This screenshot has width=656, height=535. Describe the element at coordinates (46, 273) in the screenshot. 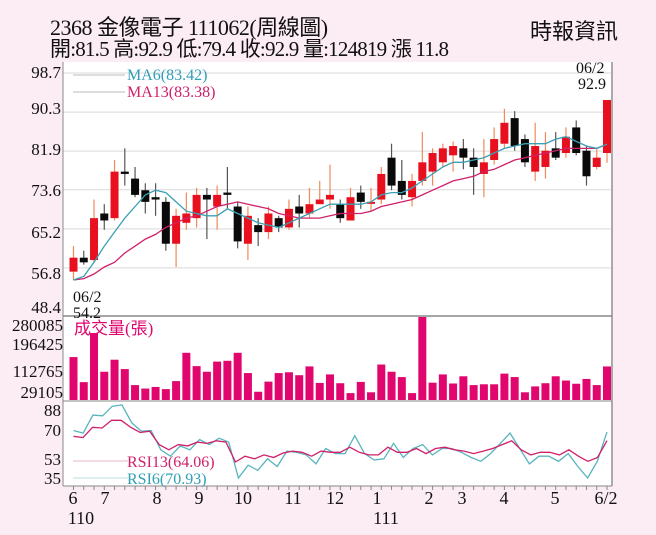

I see `y-tick: 56.8` at that location.